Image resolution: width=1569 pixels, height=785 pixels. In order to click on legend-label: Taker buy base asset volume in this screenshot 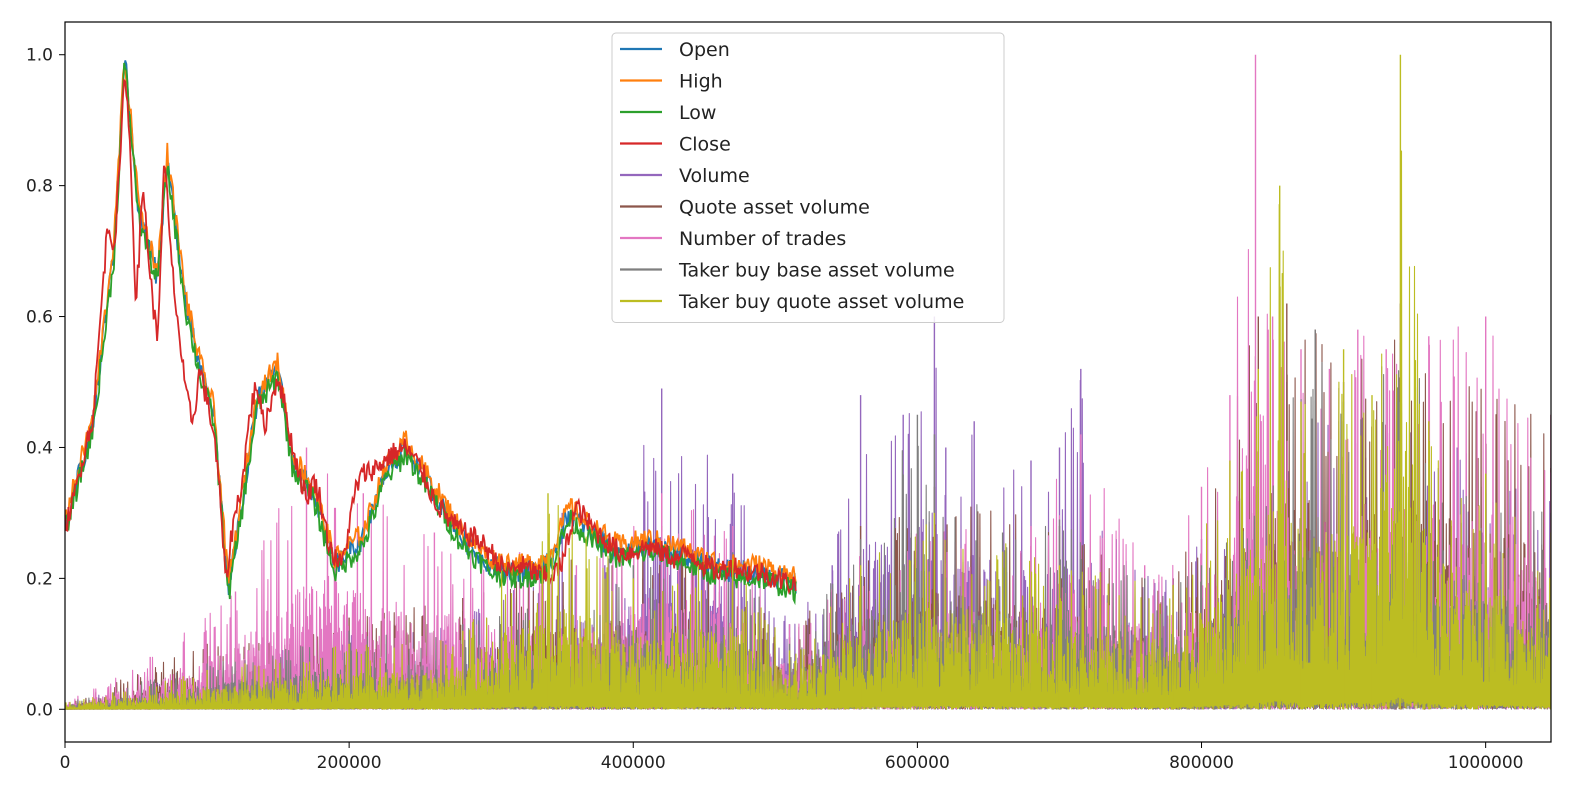, I will do `click(816, 271)`.